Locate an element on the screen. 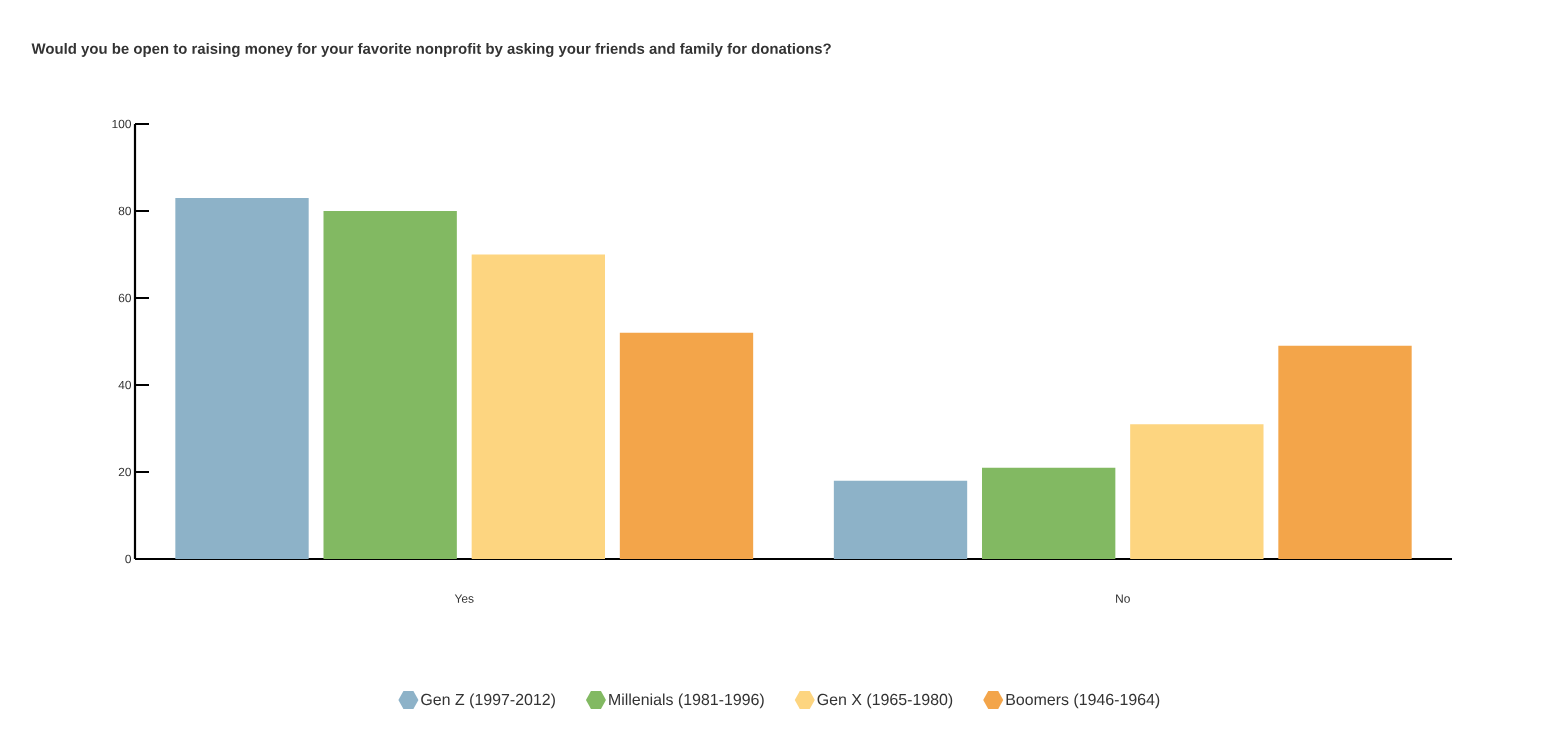 Image resolution: width=1551 pixels, height=742 pixels. x-tick-label: Yes is located at coordinates (464, 598).